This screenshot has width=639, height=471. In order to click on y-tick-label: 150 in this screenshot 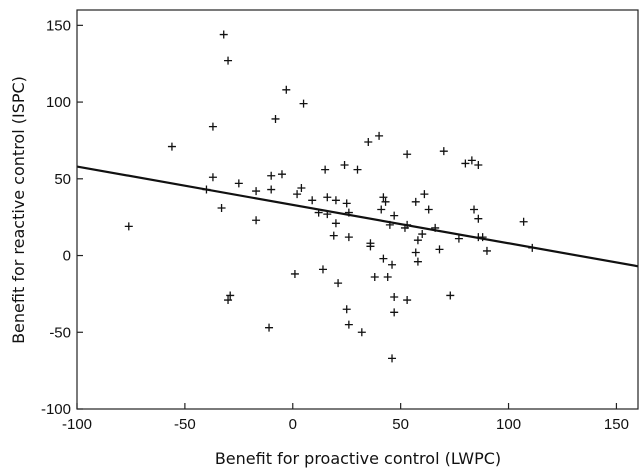, I will do `click(58, 25)`.